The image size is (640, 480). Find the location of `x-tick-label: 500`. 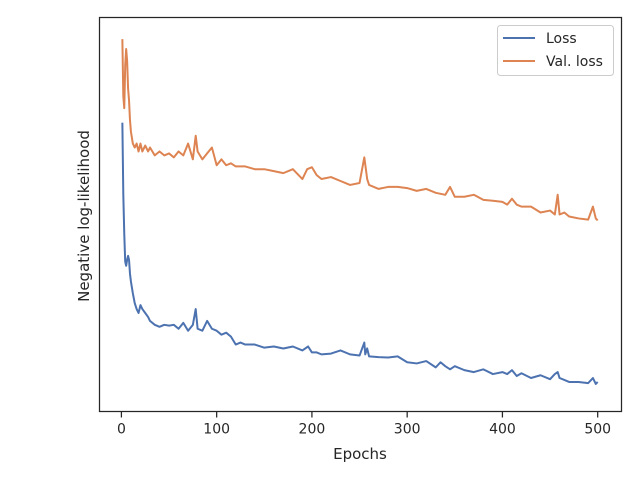

x-tick-label: 500 is located at coordinates (597, 430).